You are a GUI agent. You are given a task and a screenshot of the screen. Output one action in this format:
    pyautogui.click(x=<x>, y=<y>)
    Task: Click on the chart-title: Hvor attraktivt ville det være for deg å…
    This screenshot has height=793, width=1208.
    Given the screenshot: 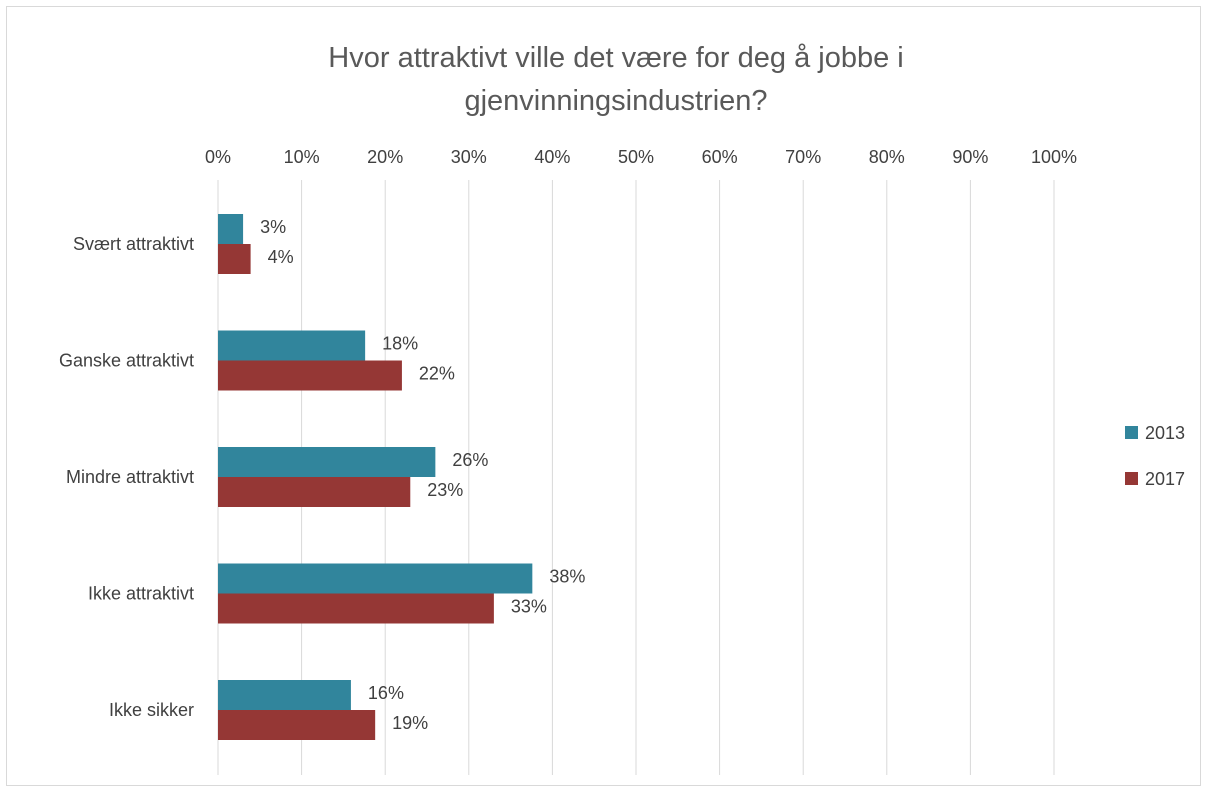 What is the action you would take?
    pyautogui.click(x=615, y=79)
    